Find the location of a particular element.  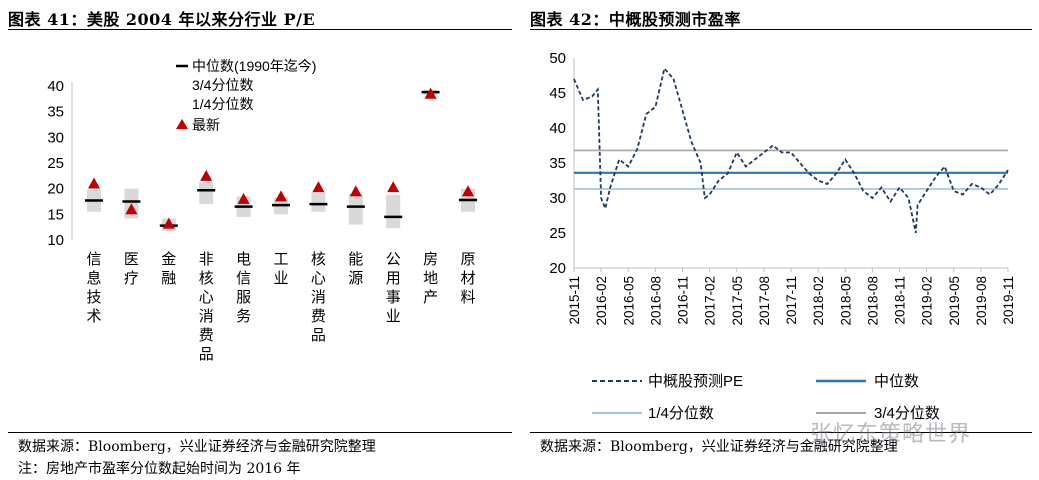

legend-latest-label: 最新 is located at coordinates (206, 125).